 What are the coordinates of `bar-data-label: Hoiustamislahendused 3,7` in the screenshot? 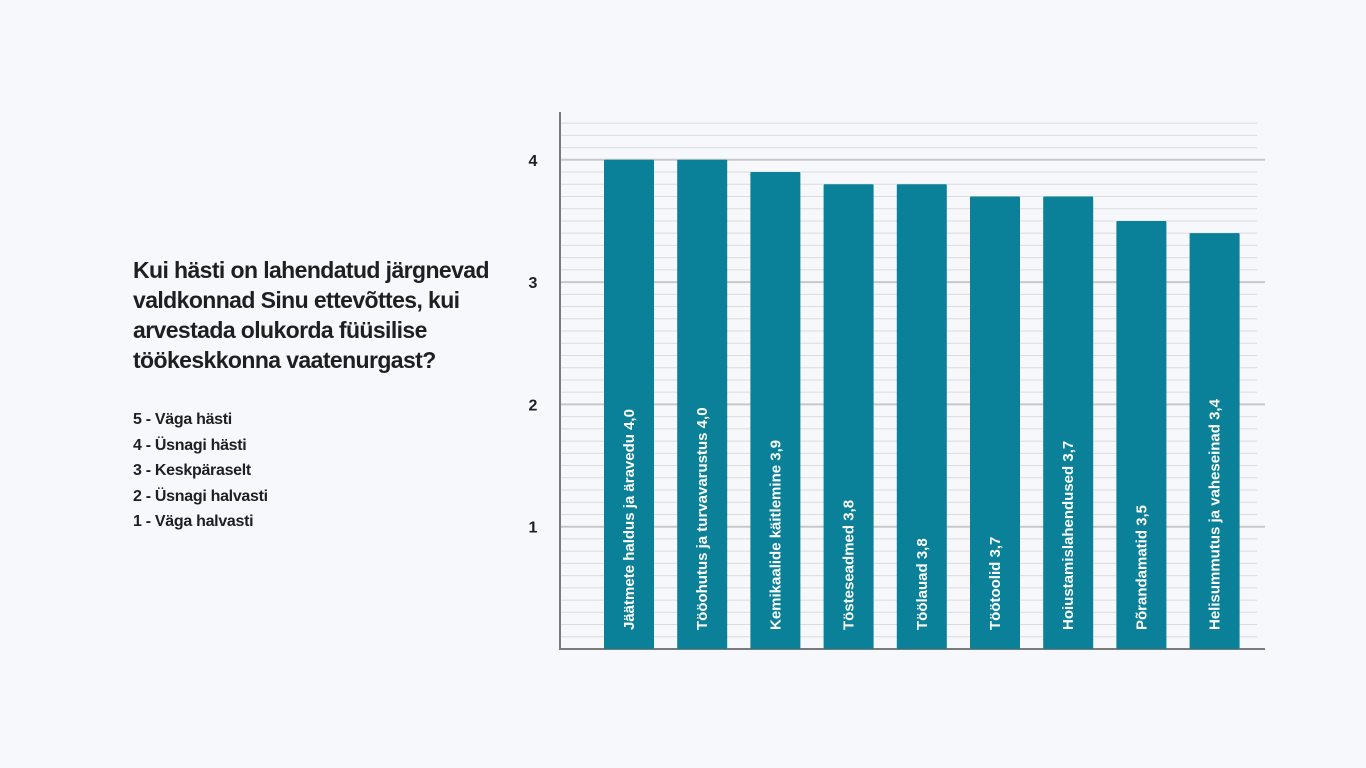 It's located at (1068, 535).